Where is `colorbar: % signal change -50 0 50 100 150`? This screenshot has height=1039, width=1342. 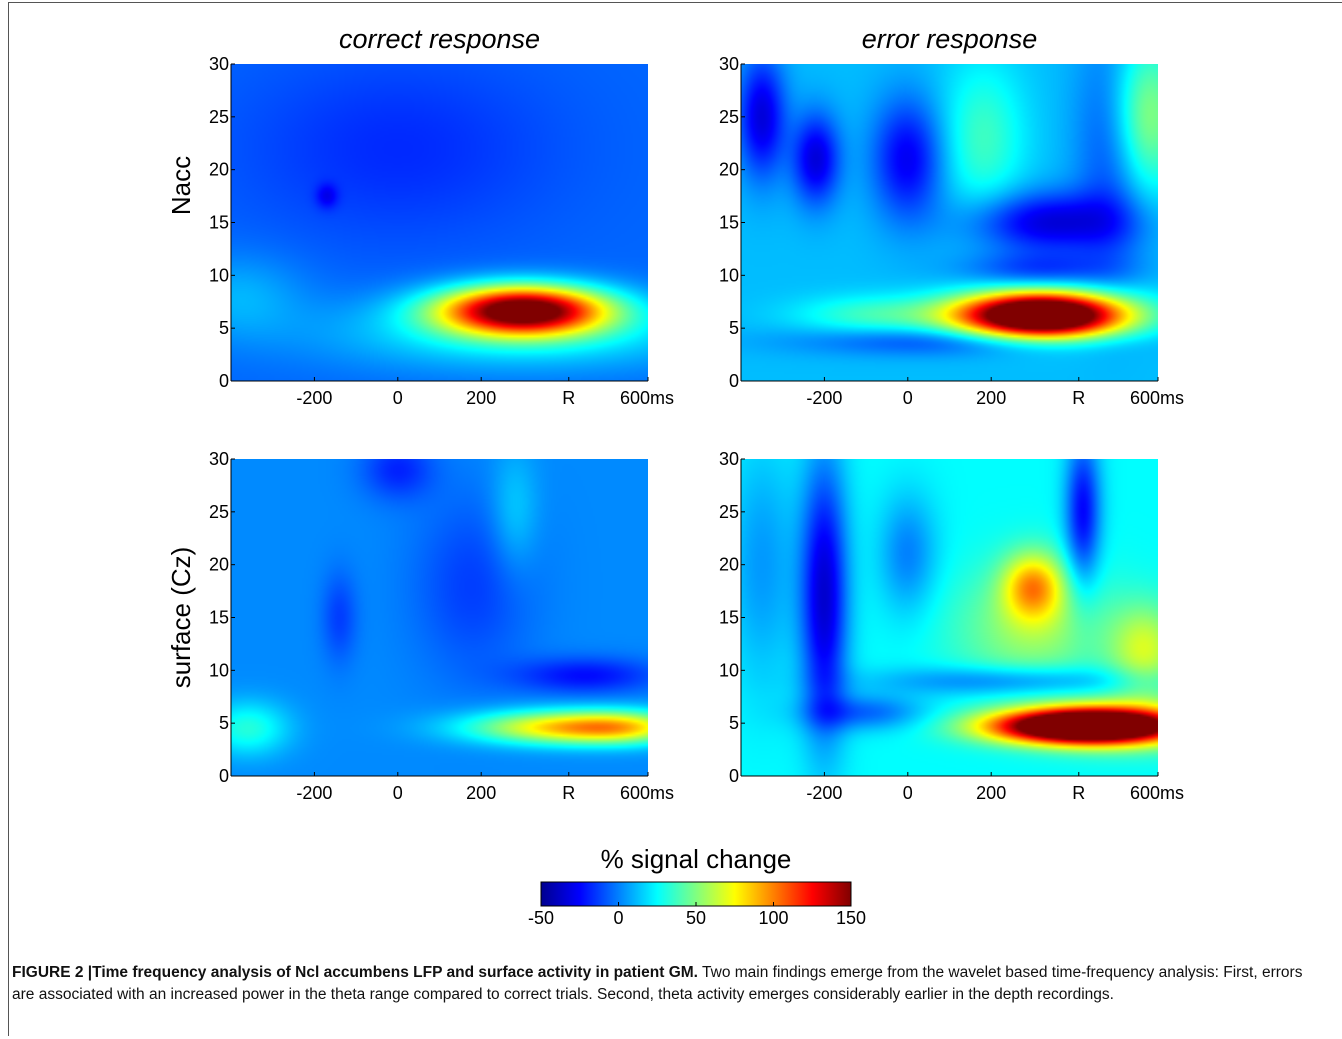 colorbar: % signal change -50 0 50 100 150 is located at coordinates (697, 886).